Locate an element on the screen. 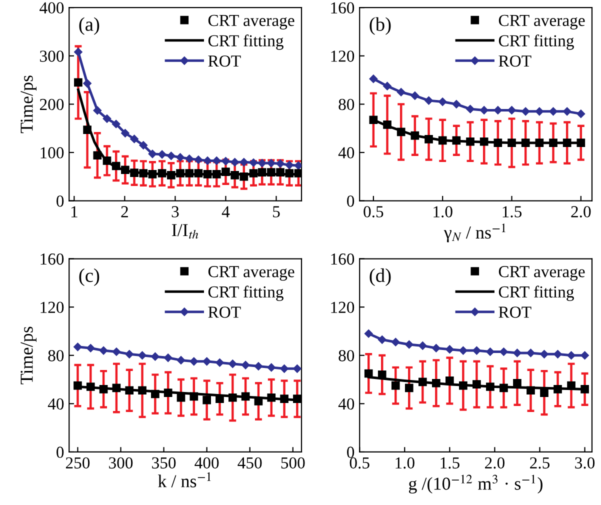 The image size is (601, 505). x-tick-label: 3 is located at coordinates (175, 212).